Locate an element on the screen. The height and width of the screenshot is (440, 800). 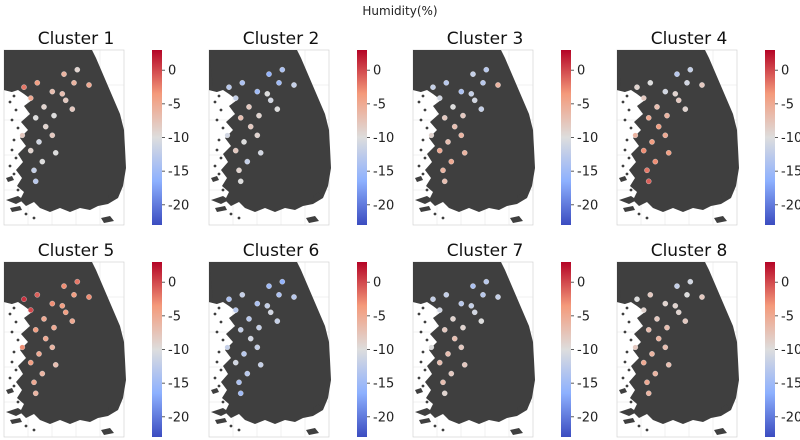
panel-title: Cluster 2 is located at coordinates (281, 39).